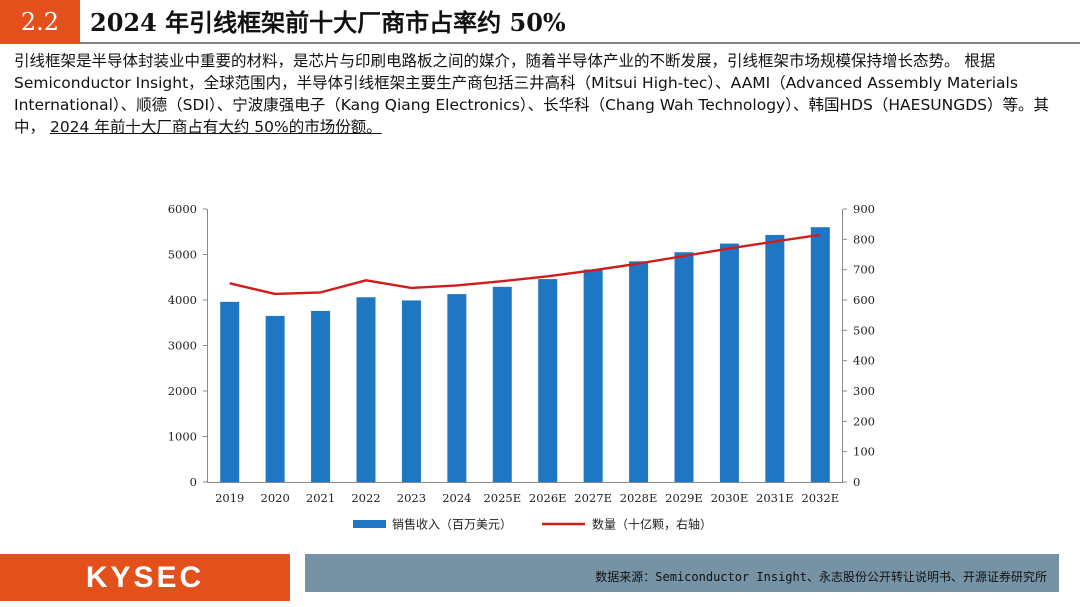 This screenshot has height=607, width=1080. I want to click on x-tick-label: 2029E, so click(684, 498).